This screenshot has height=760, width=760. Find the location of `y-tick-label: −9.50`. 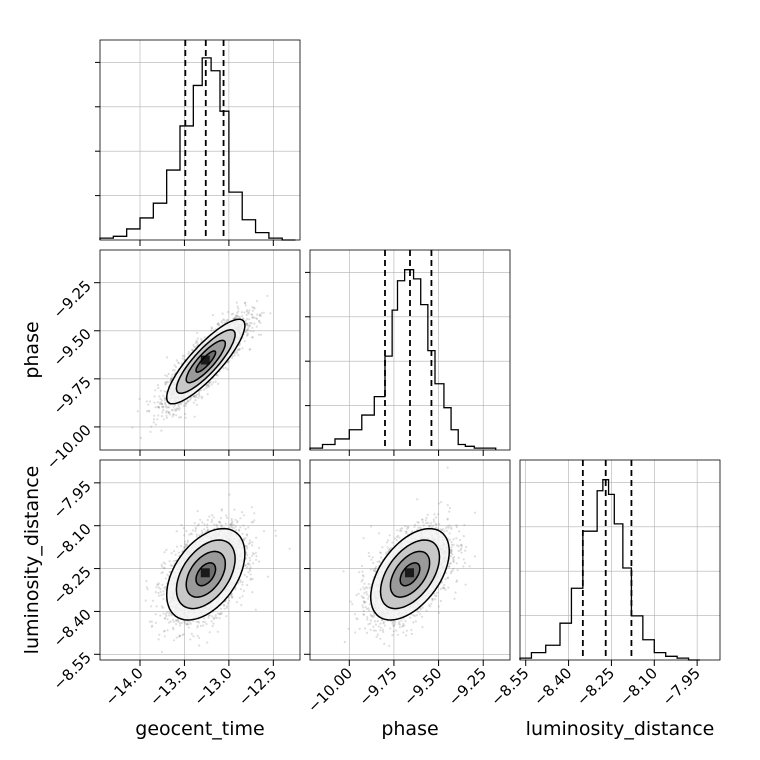

y-tick-label: −9.50 is located at coordinates (72, 347).